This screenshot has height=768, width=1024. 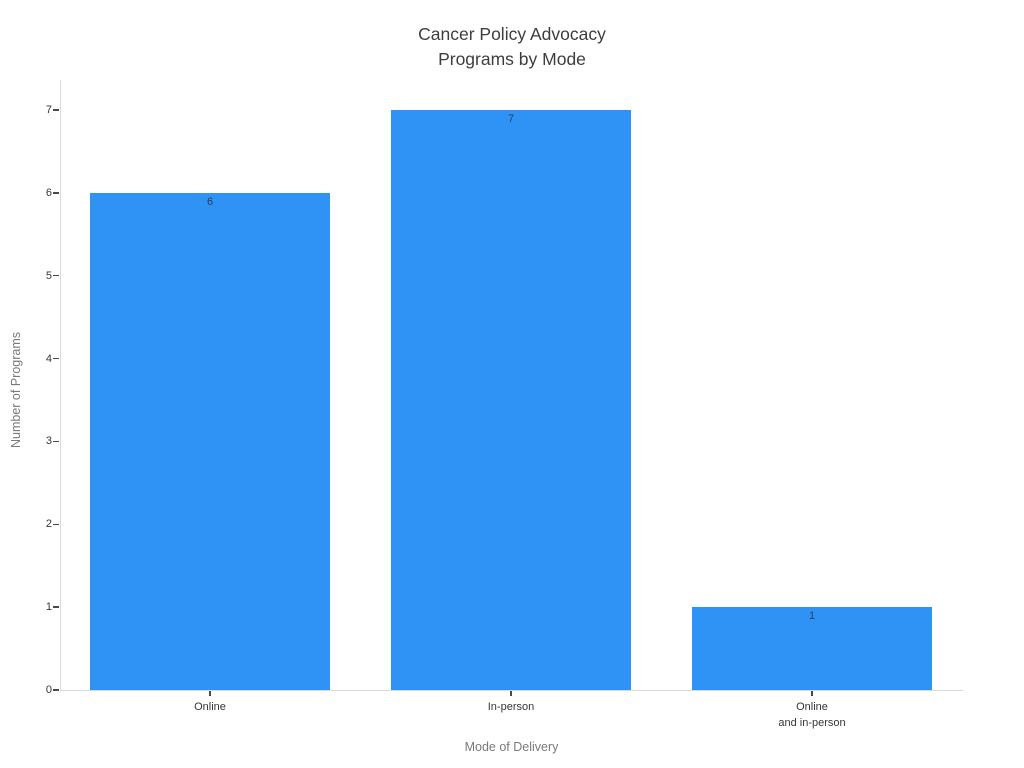 What do you see at coordinates (48, 192) in the screenshot?
I see `y-tick-label: 6` at bounding box center [48, 192].